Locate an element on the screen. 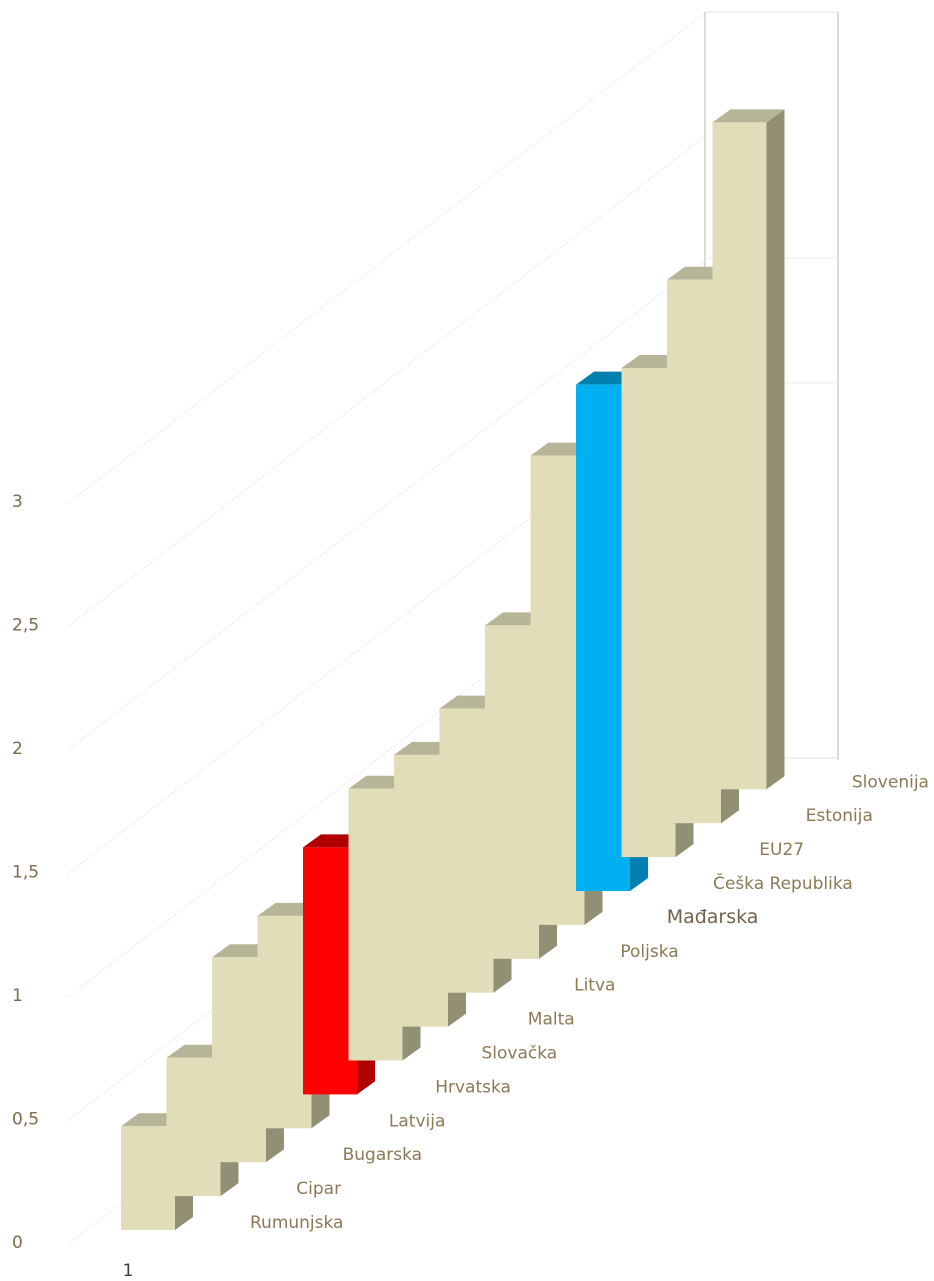 The image size is (934, 1281). y-tick-label: 1 is located at coordinates (17, 996).